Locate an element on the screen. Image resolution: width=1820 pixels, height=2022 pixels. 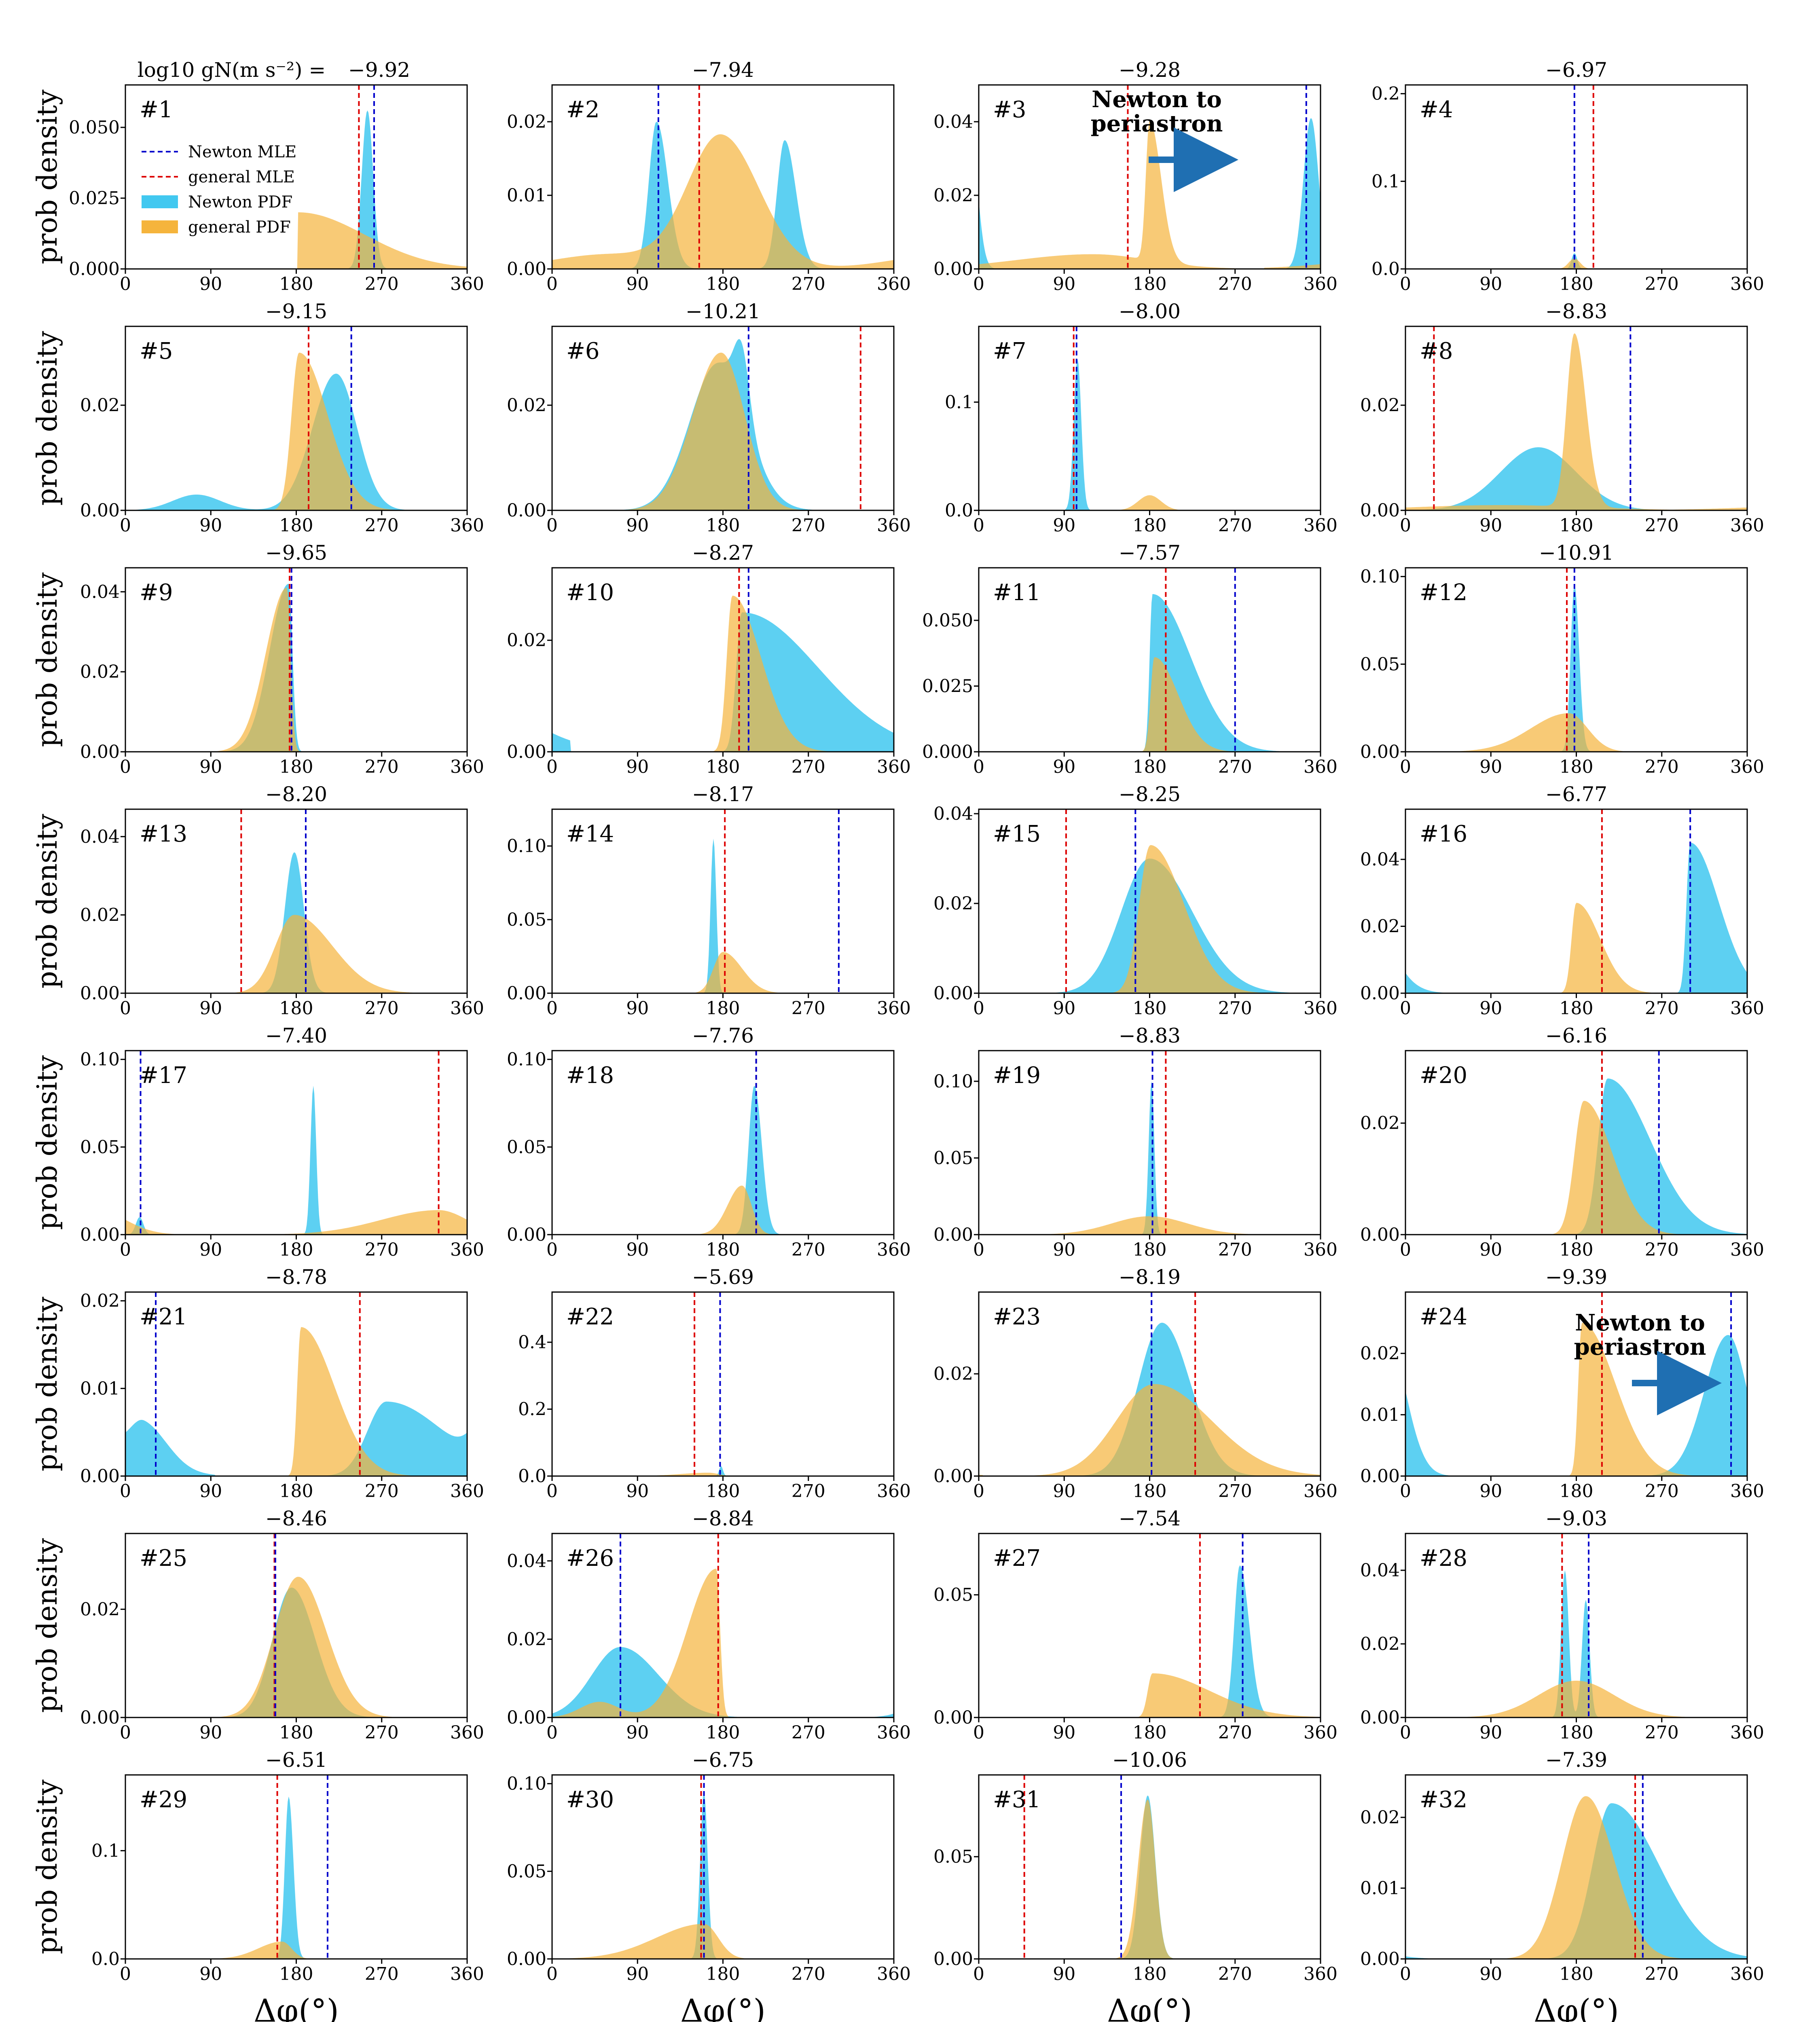
header-value: −8.83 is located at coordinates (1150, 1035).